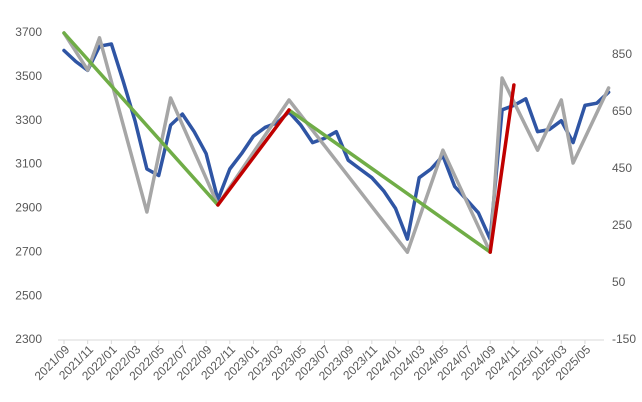 The width and height of the screenshot is (642, 402). What do you see at coordinates (624, 339) in the screenshot?
I see `y2-tick-label: -150` at bounding box center [624, 339].